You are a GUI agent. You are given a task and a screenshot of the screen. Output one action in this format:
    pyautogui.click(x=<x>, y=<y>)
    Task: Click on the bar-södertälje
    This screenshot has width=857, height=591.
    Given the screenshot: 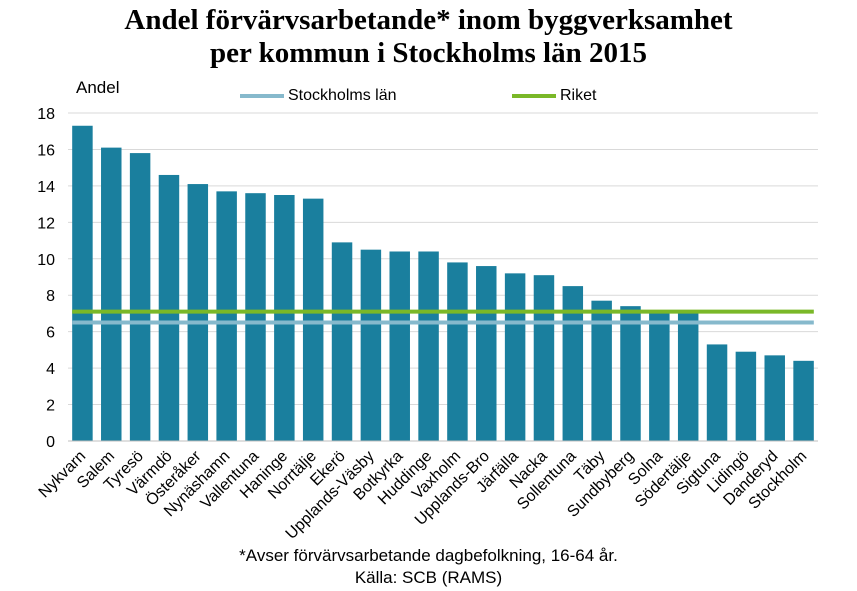 What is the action you would take?
    pyautogui.click(x=688, y=377)
    